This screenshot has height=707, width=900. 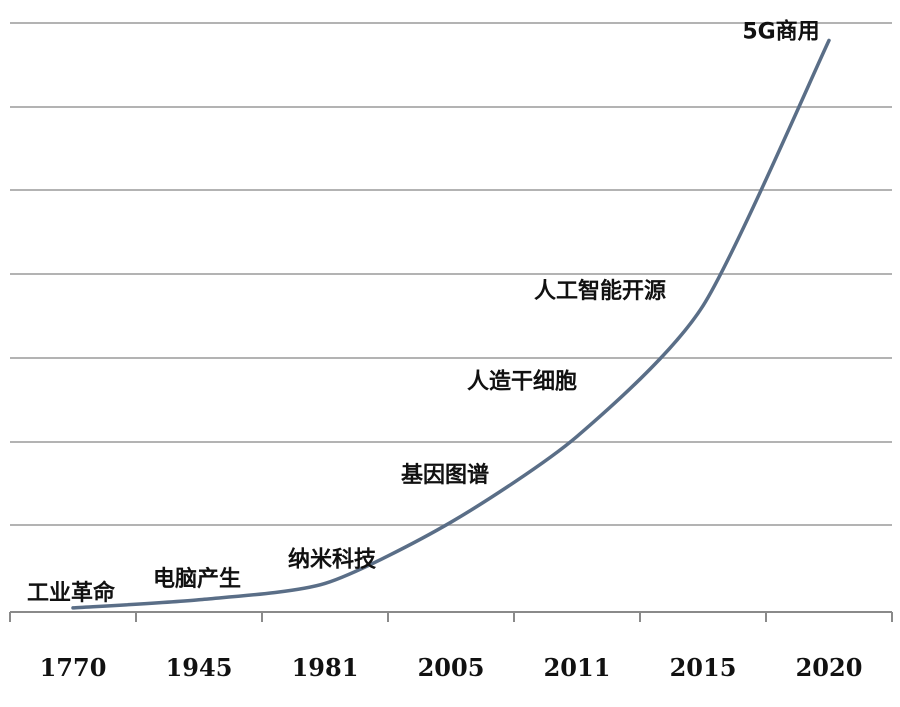 What do you see at coordinates (829, 667) in the screenshot?
I see `x-tick-label: 2020` at bounding box center [829, 667].